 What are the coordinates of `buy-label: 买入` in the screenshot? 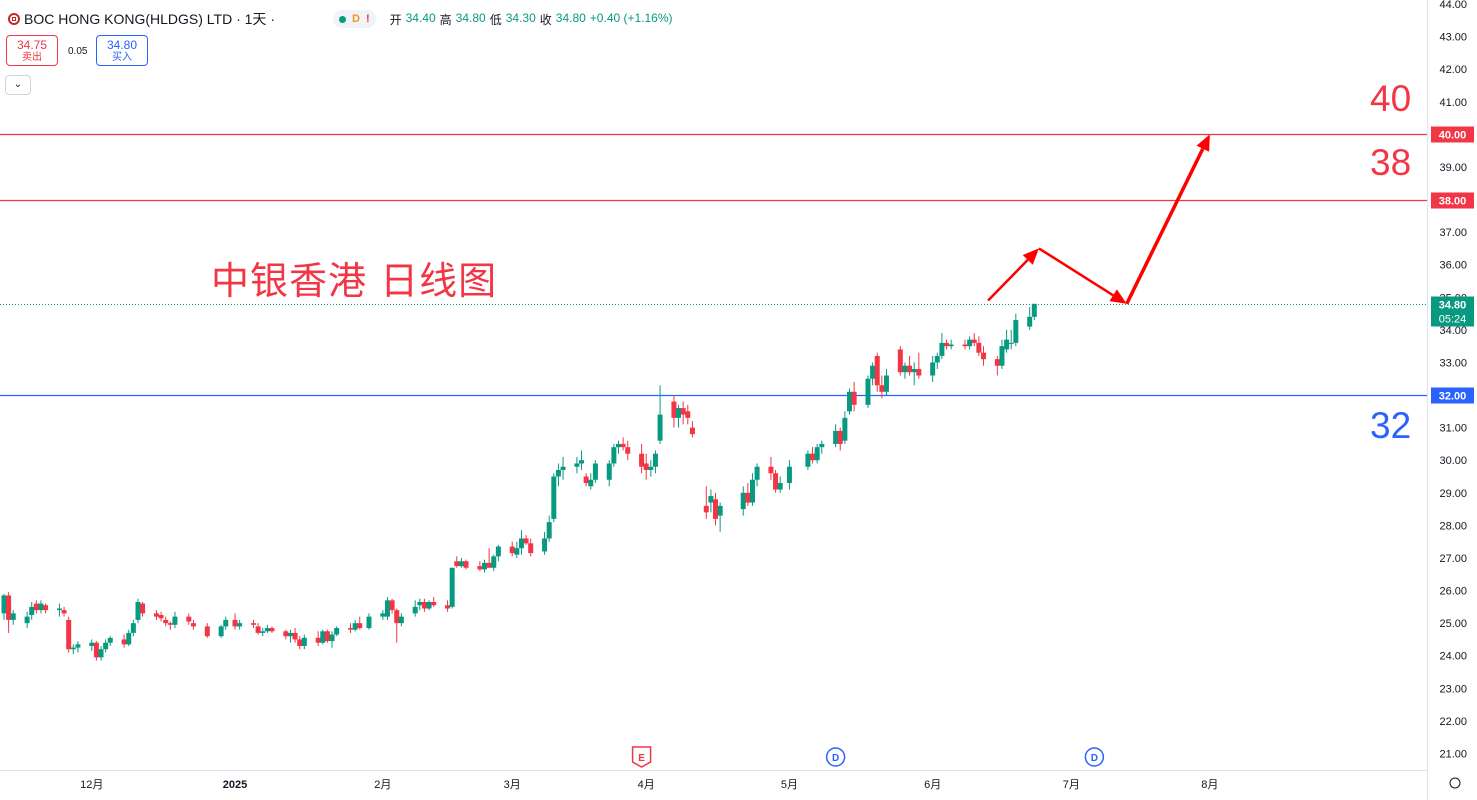 It's located at (122, 57).